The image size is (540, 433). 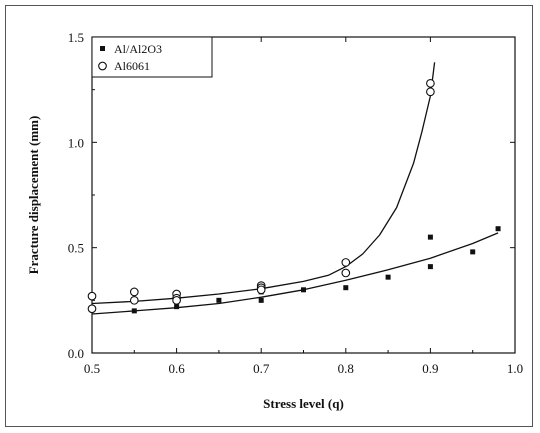 I want to click on legend: Al/Al2O3 Al6061, so click(x=152, y=57).